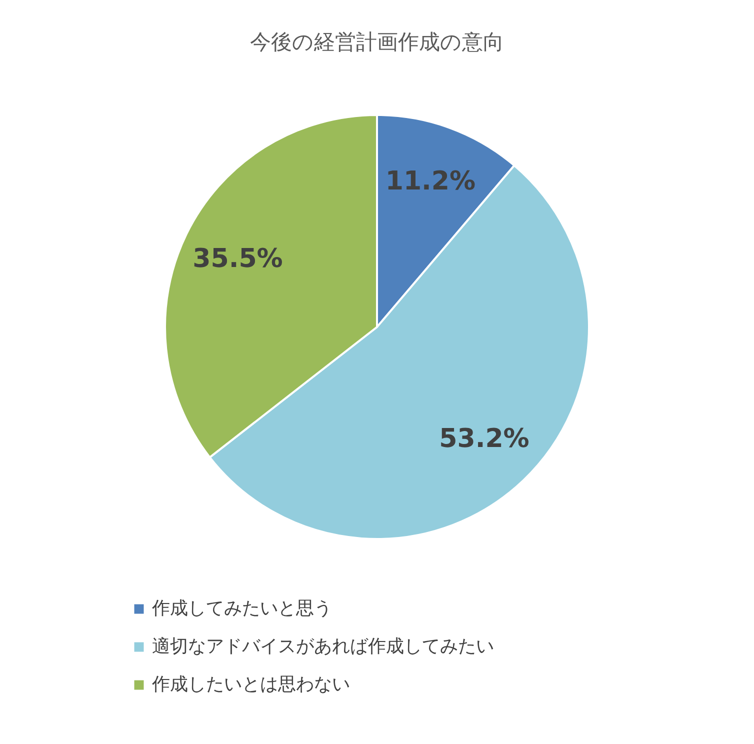 The image size is (754, 744). I want to click on data-label: 35.5%, so click(237, 259).